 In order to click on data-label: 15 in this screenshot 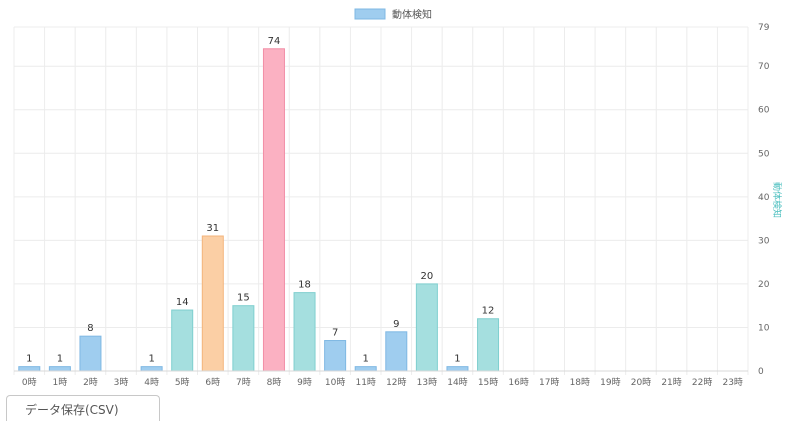, I will do `click(243, 298)`.